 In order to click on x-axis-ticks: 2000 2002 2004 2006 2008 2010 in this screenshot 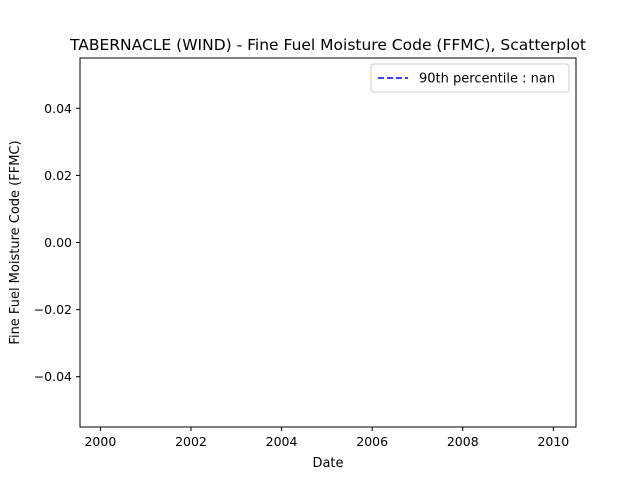, I will do `click(326, 438)`.